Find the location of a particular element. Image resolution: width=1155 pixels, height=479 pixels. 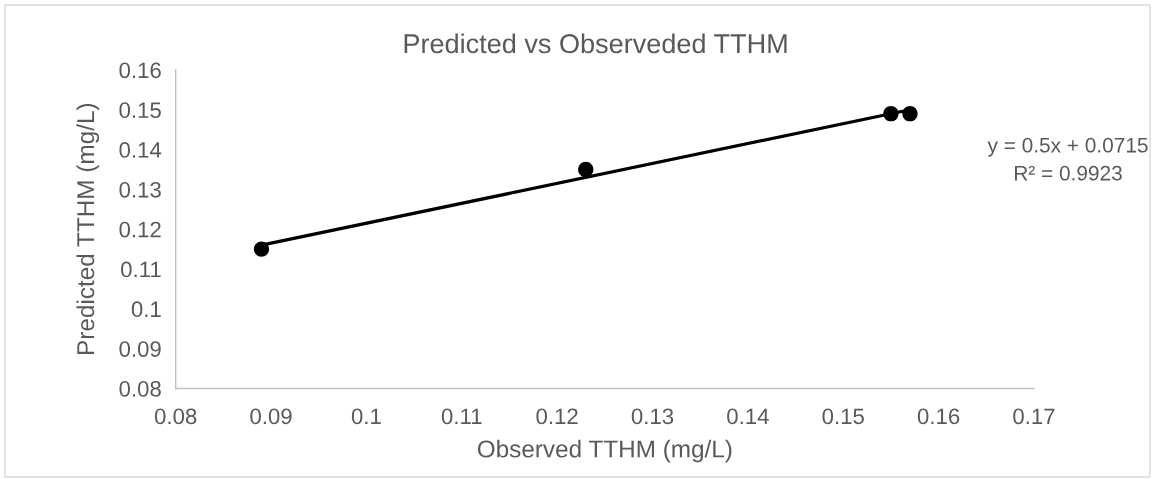

x-tick-label: 0.16 is located at coordinates (938, 416).